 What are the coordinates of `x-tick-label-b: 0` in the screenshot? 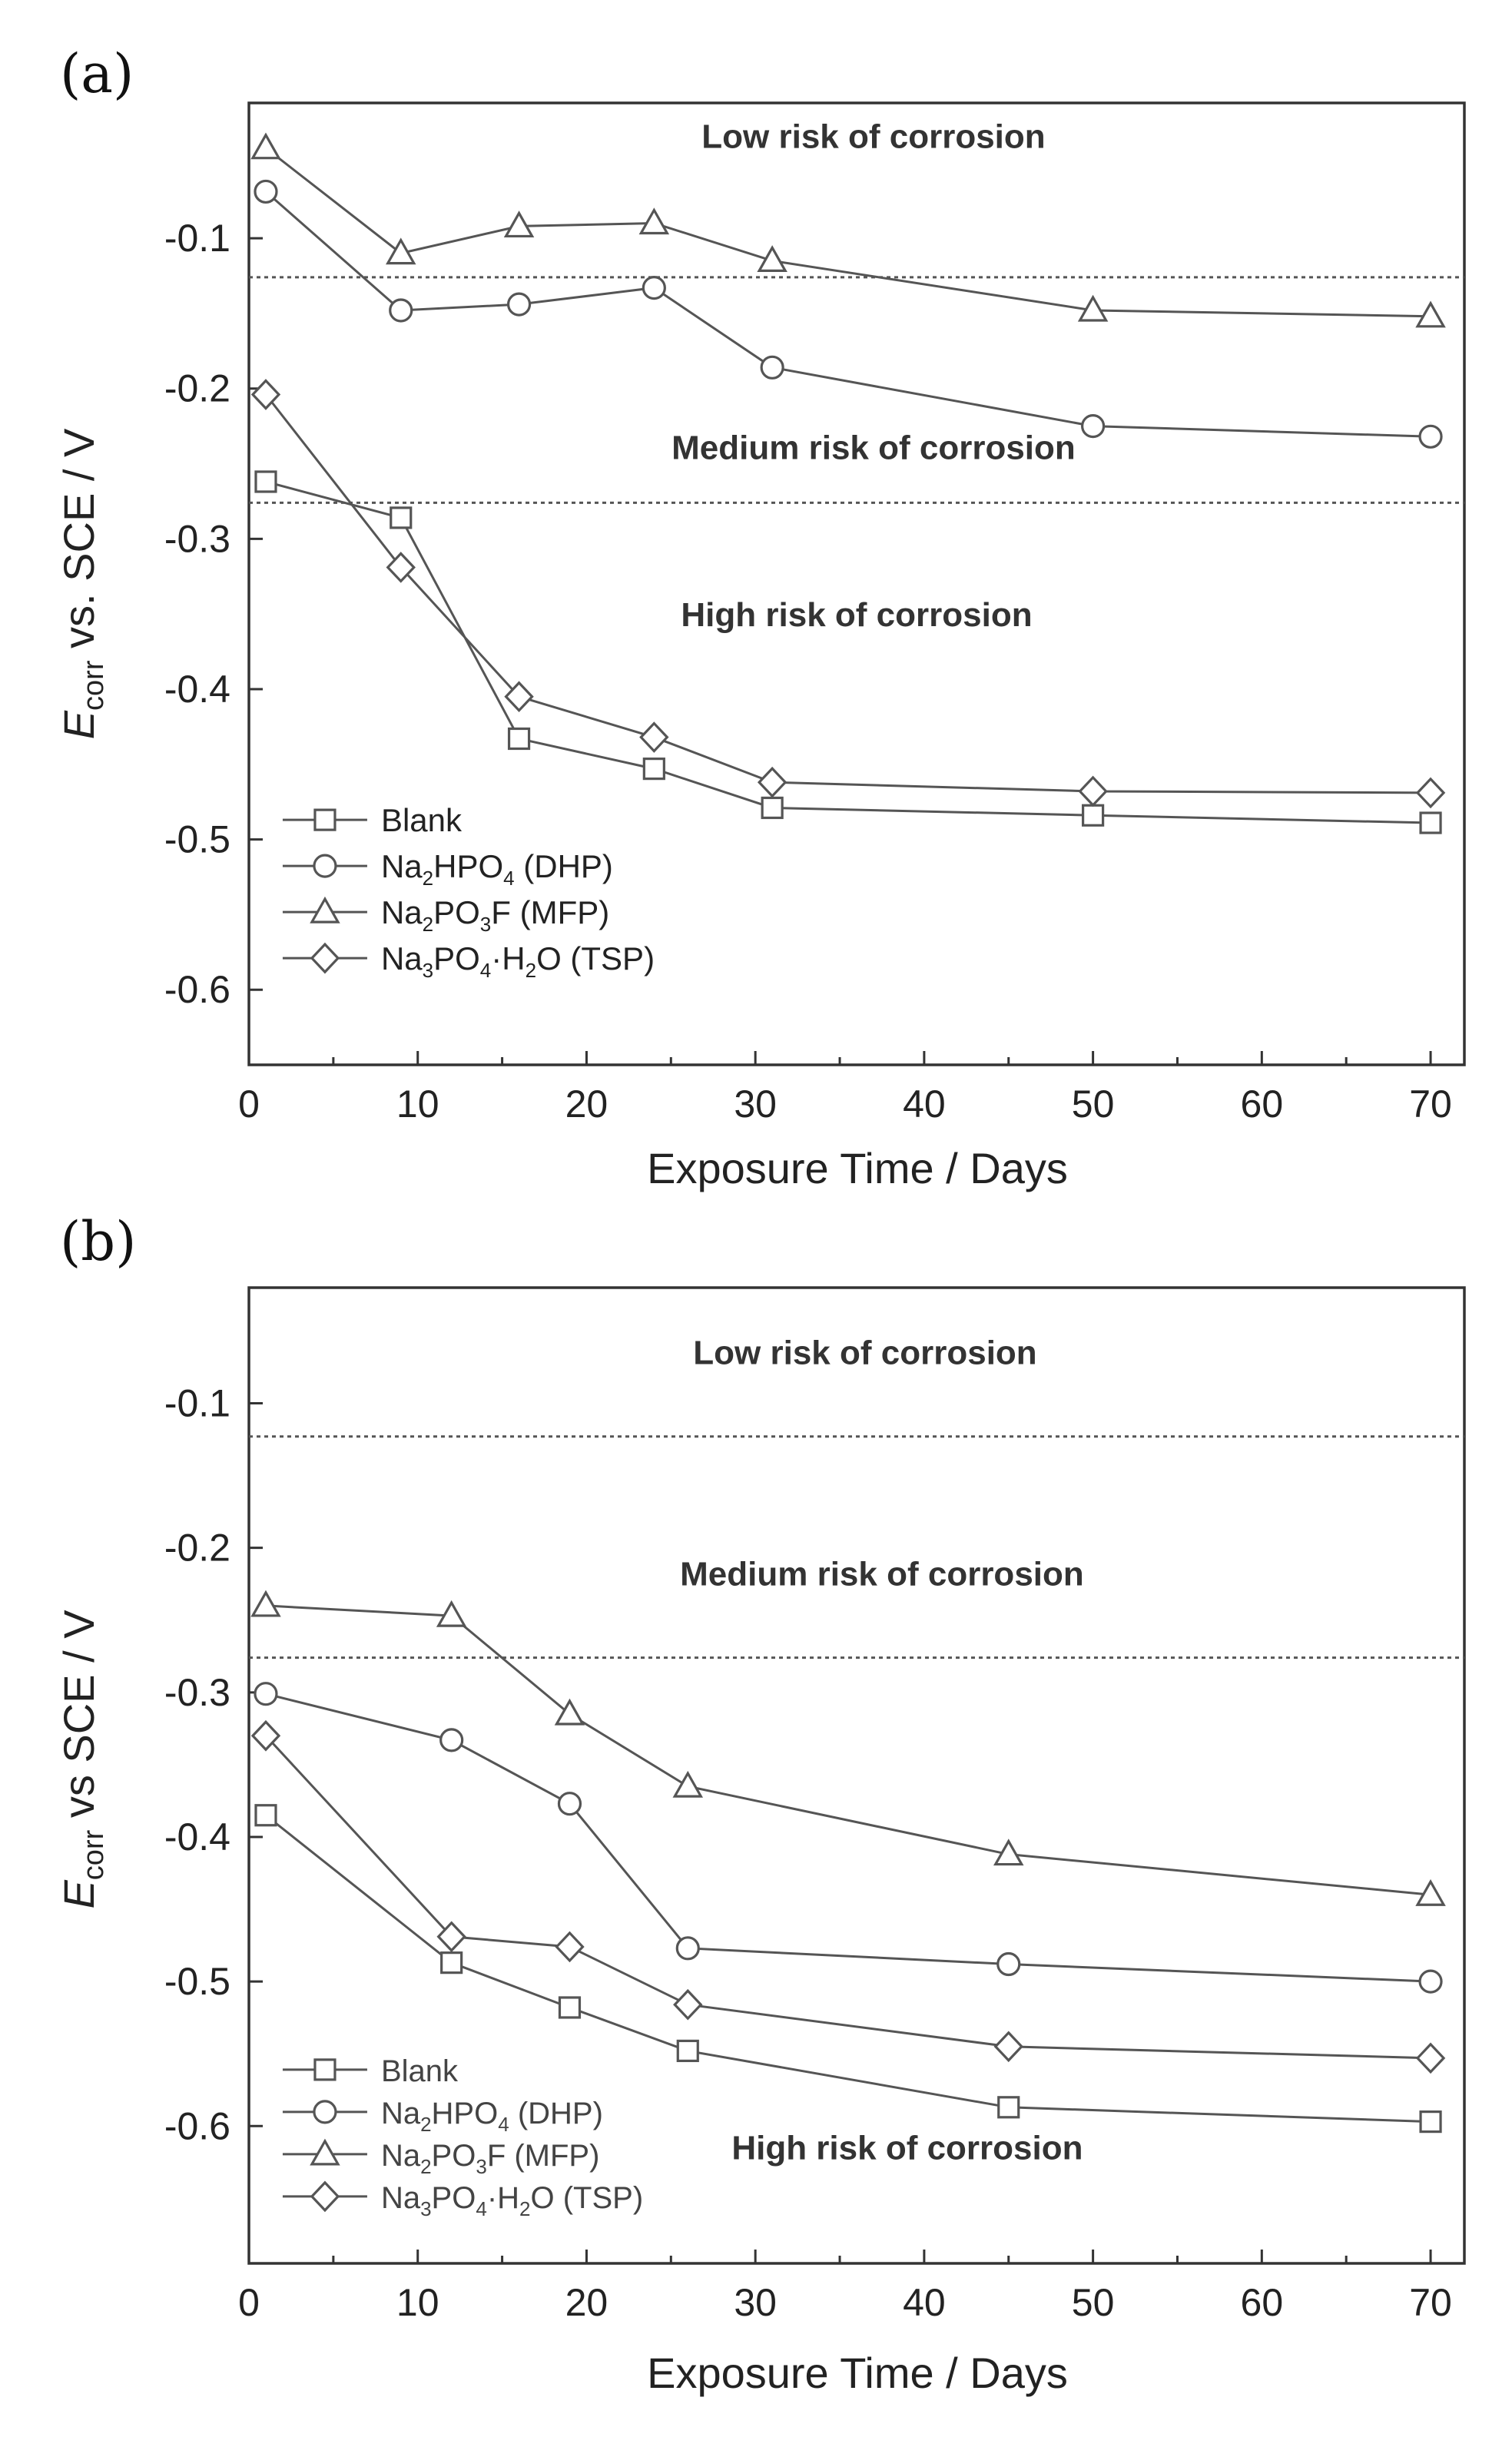 It's located at (249, 2302).